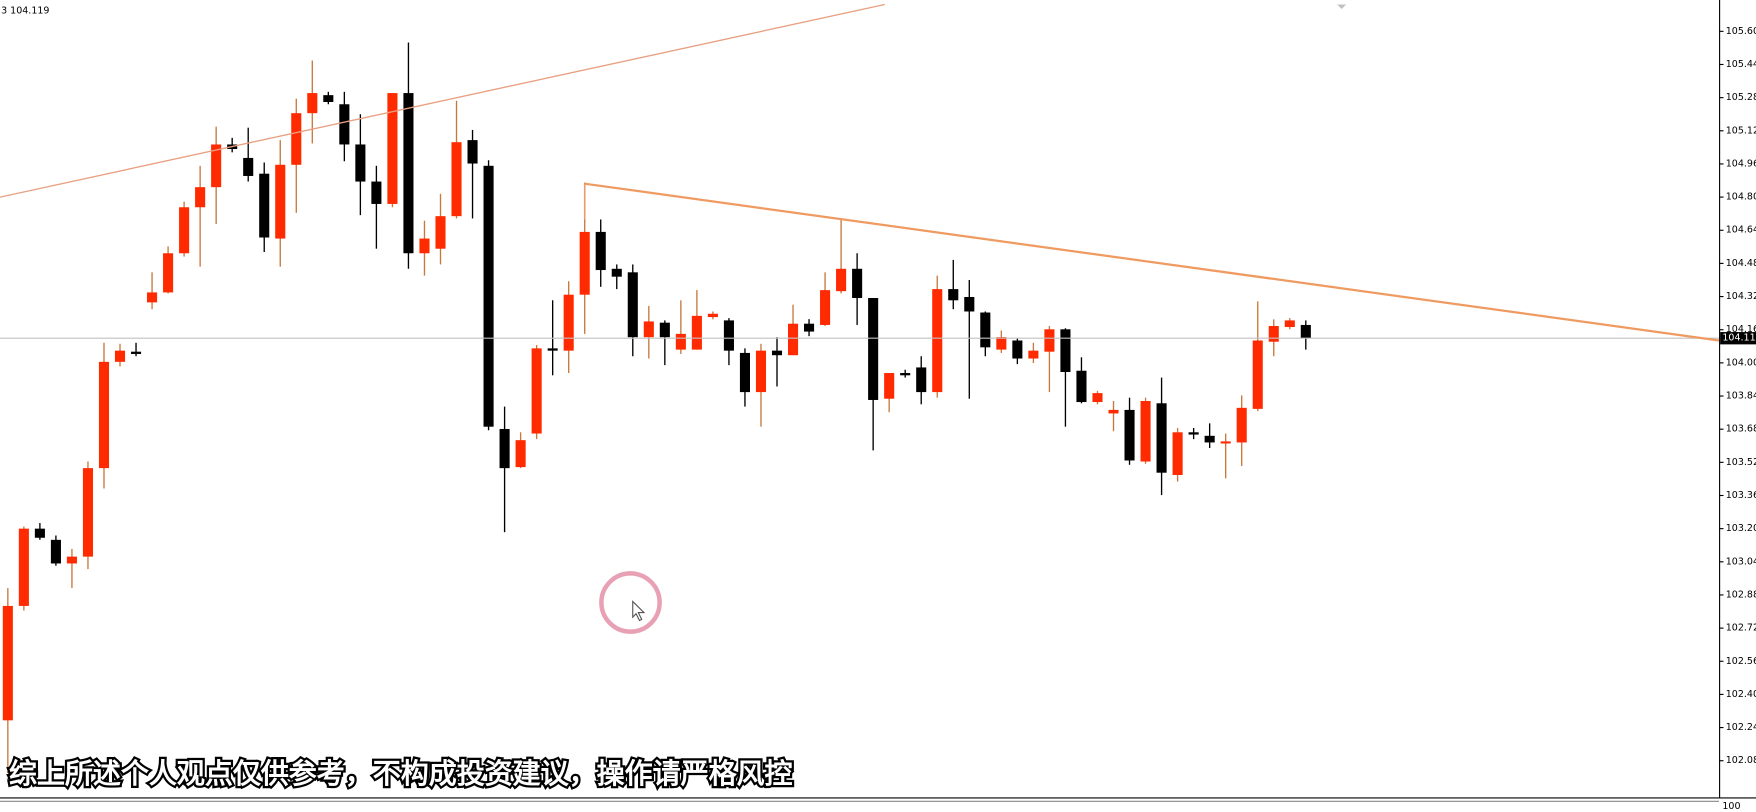  Describe the element at coordinates (1741, 163) in the screenshot. I see `y-tick-label: 104.960` at that location.